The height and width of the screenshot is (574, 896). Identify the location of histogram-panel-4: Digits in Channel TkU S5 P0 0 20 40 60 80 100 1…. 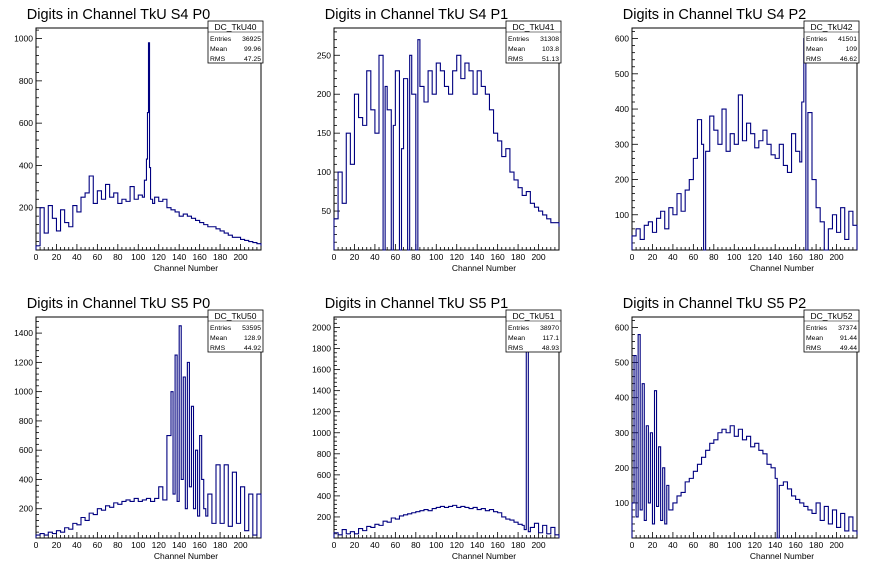
(139, 428).